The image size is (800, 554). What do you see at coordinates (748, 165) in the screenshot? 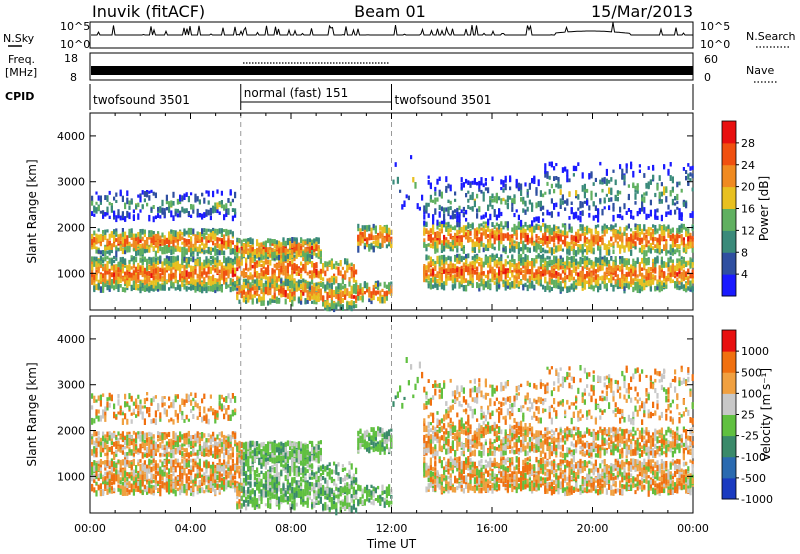
I see `colorbar-tick-label: 24` at bounding box center [748, 165].